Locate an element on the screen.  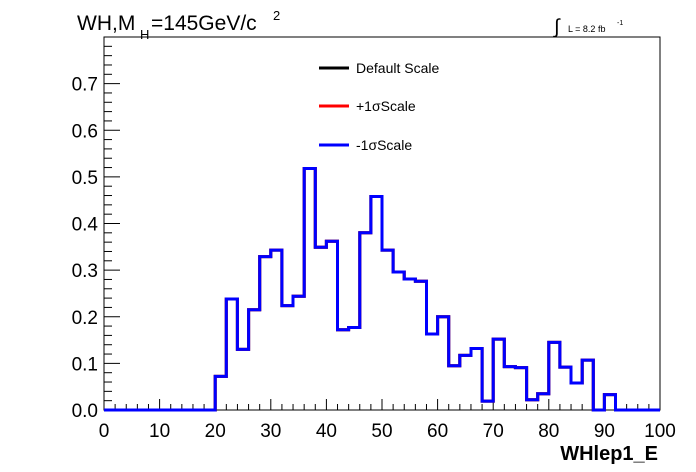
x-tick-label: 100 is located at coordinates (660, 431).